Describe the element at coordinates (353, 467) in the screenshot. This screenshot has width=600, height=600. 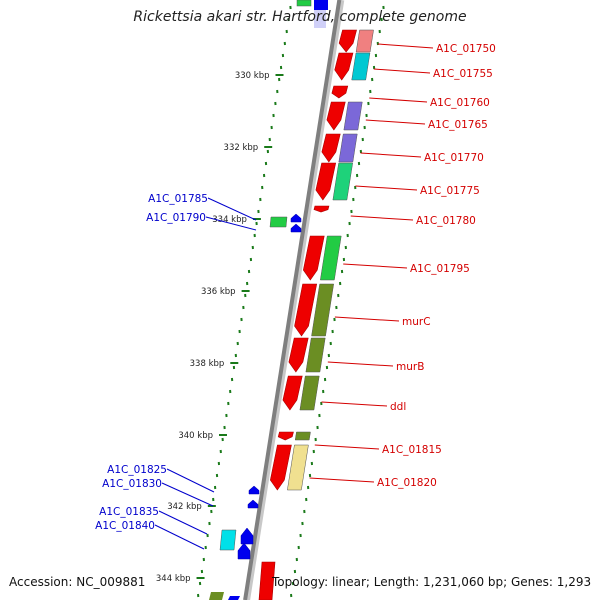
I see `forward-gene-a1c-01820: A1C_01820` at that location.